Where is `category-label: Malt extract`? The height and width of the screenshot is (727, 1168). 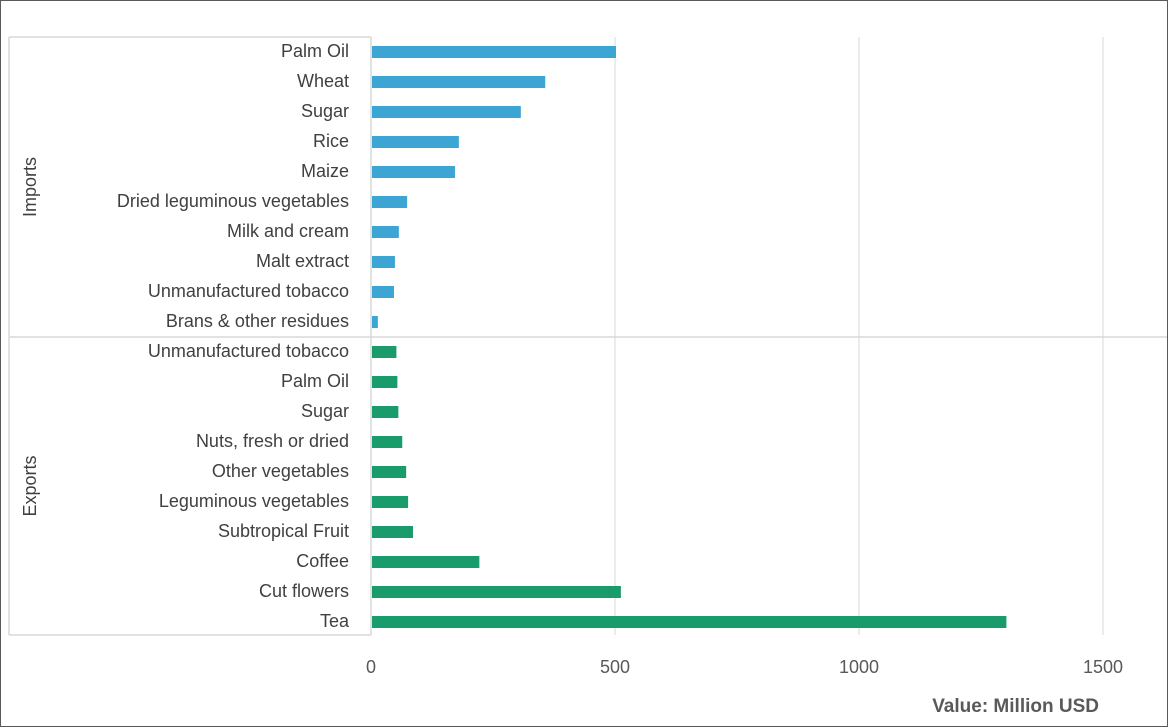 category-label: Malt extract is located at coordinates (302, 261).